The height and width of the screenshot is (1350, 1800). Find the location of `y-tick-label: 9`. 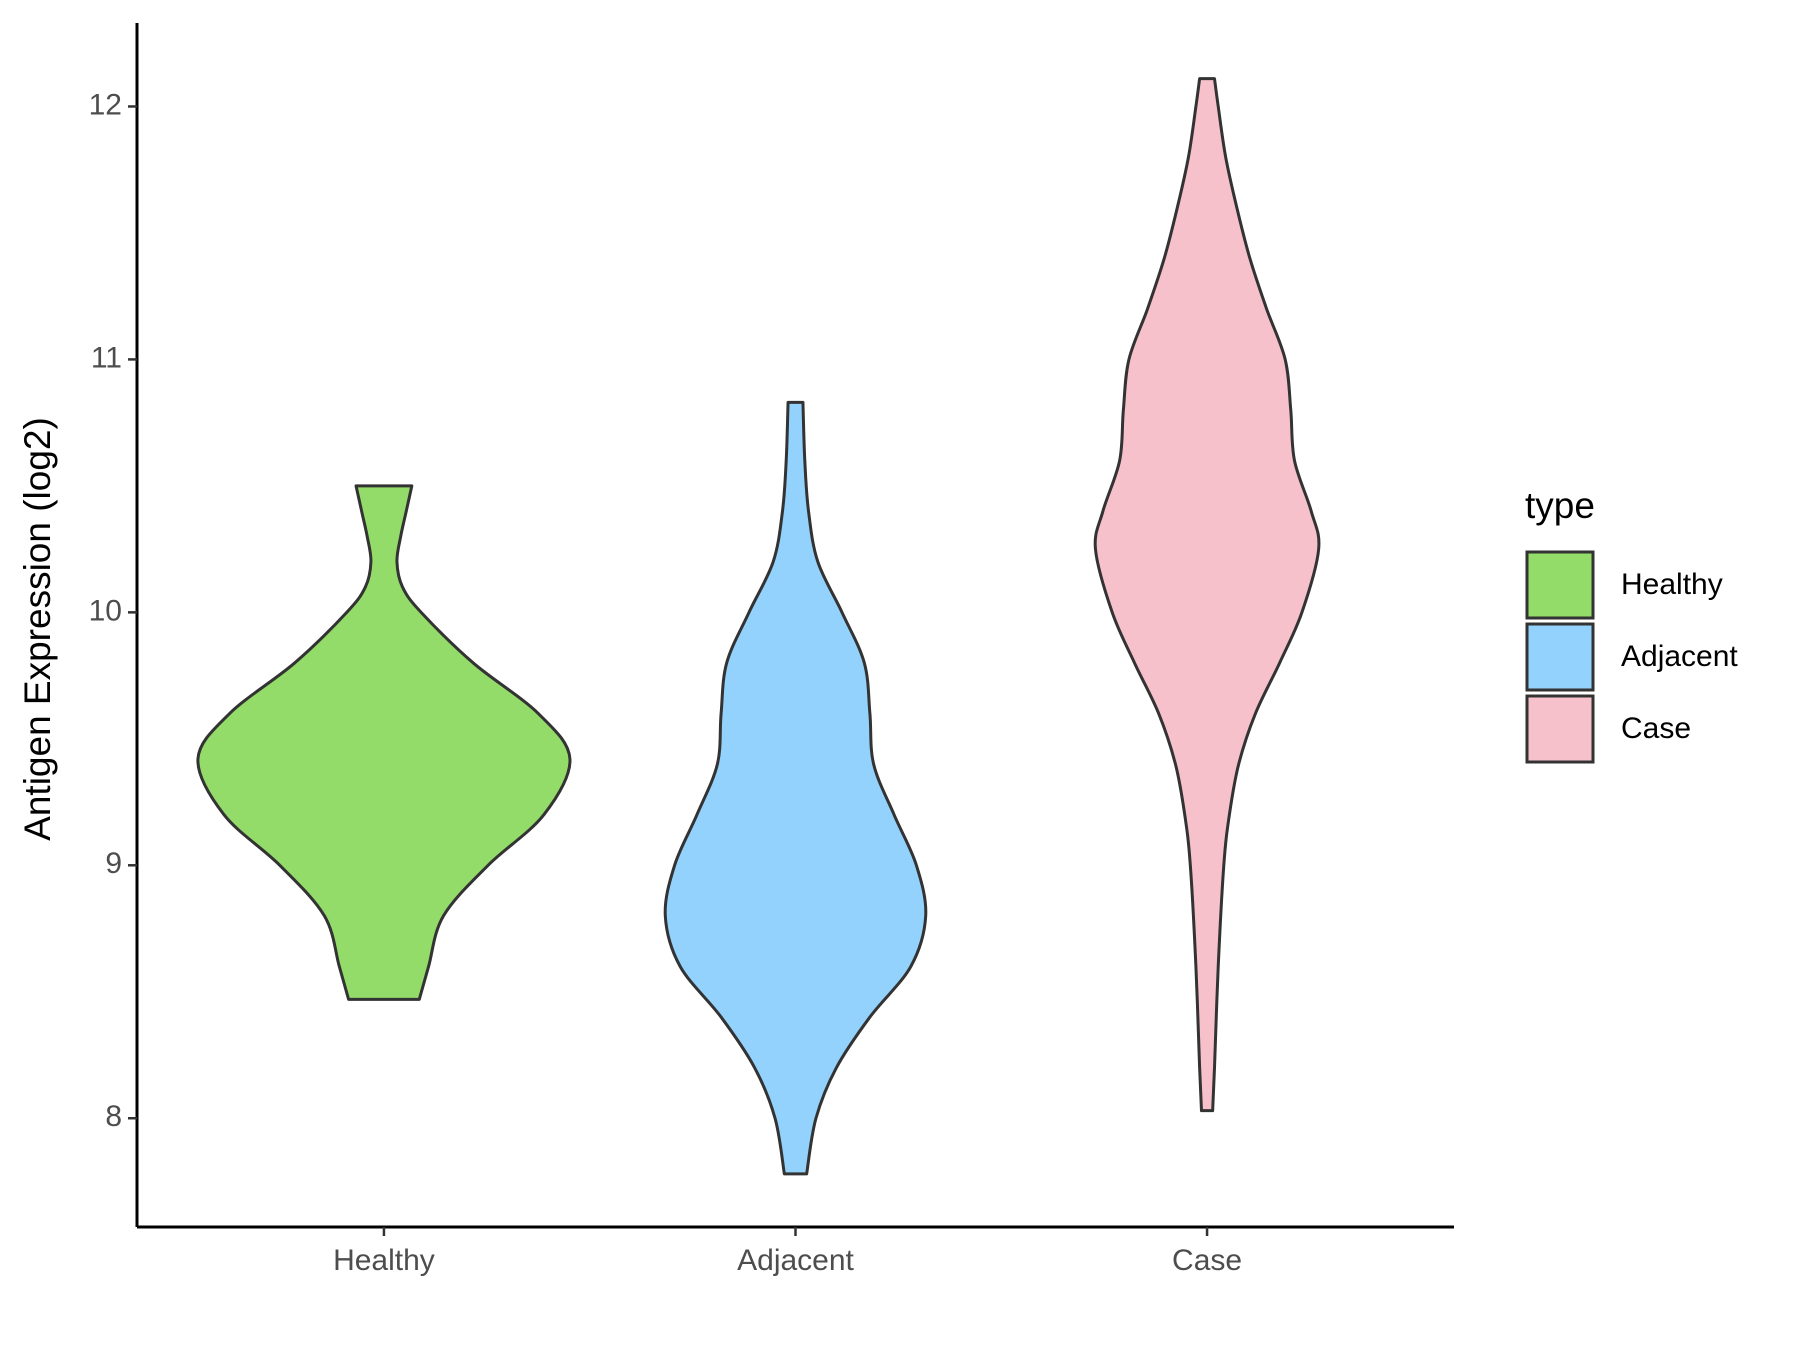

y-tick-label: 9 is located at coordinates (113, 863).